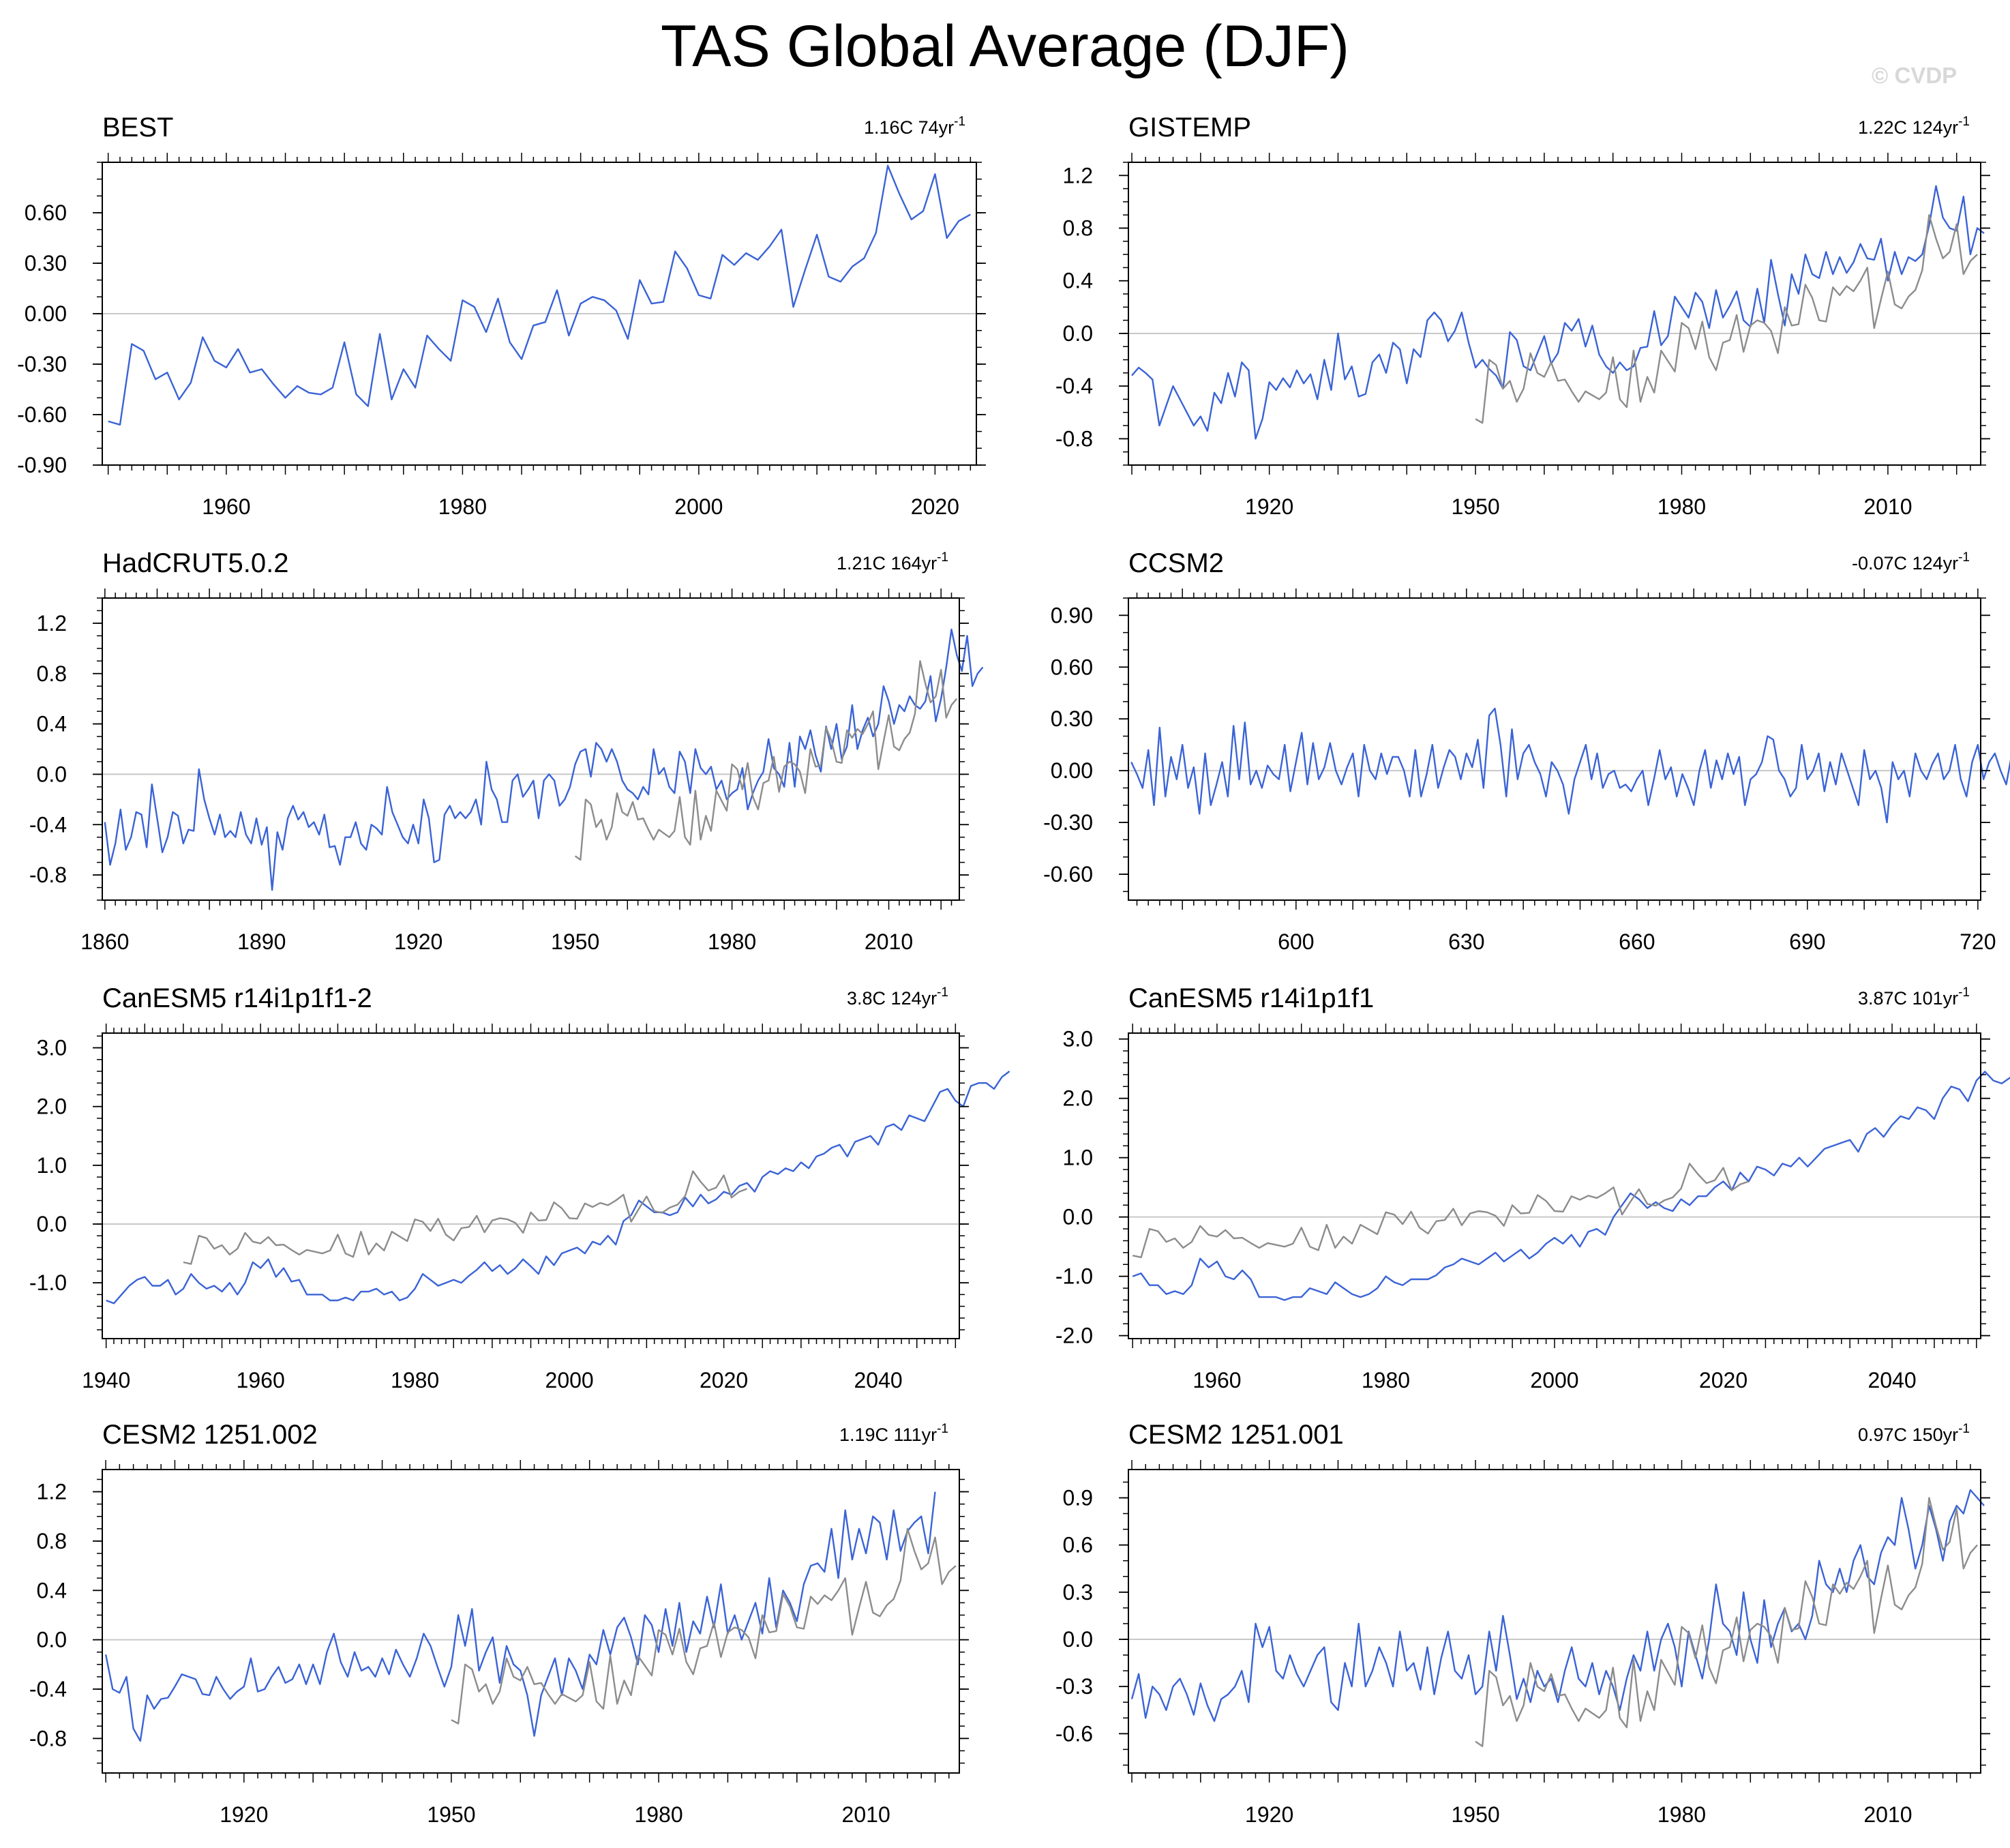 The width and height of the screenshot is (2010, 1848). I want to click on y-tick-label: -0.90, so click(42, 465).